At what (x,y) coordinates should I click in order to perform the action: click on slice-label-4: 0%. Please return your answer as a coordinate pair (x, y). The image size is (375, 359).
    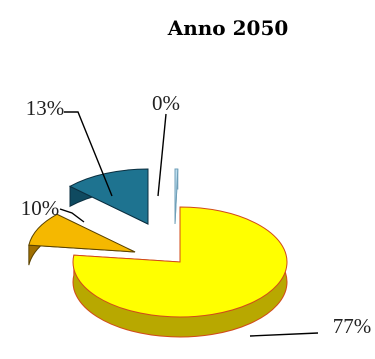
    Looking at the image, I should click on (166, 103).